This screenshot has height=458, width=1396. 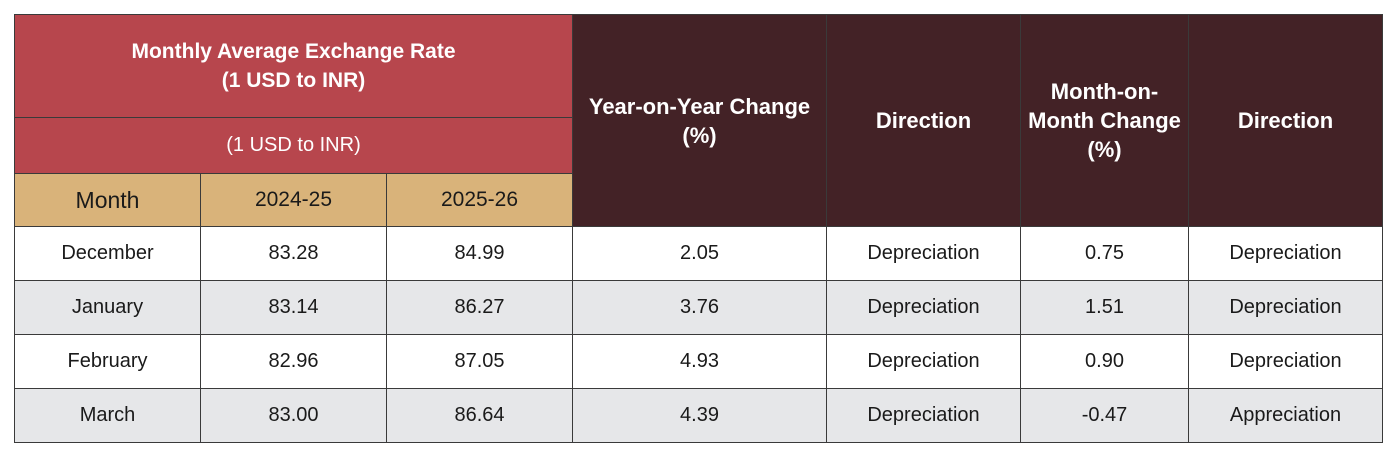 What do you see at coordinates (107, 361) in the screenshot?
I see `cell-month: February` at bounding box center [107, 361].